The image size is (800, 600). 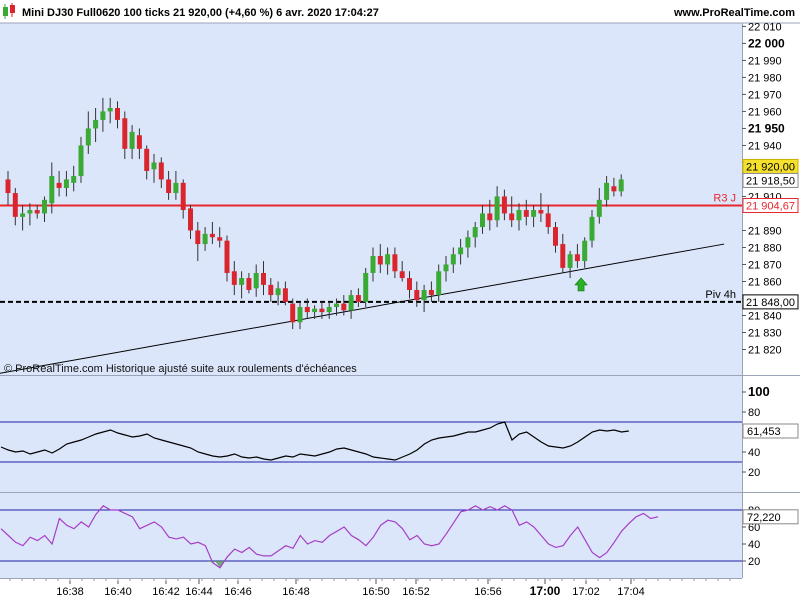 I want to click on buy-signal-arrow-icon, so click(x=581, y=284).